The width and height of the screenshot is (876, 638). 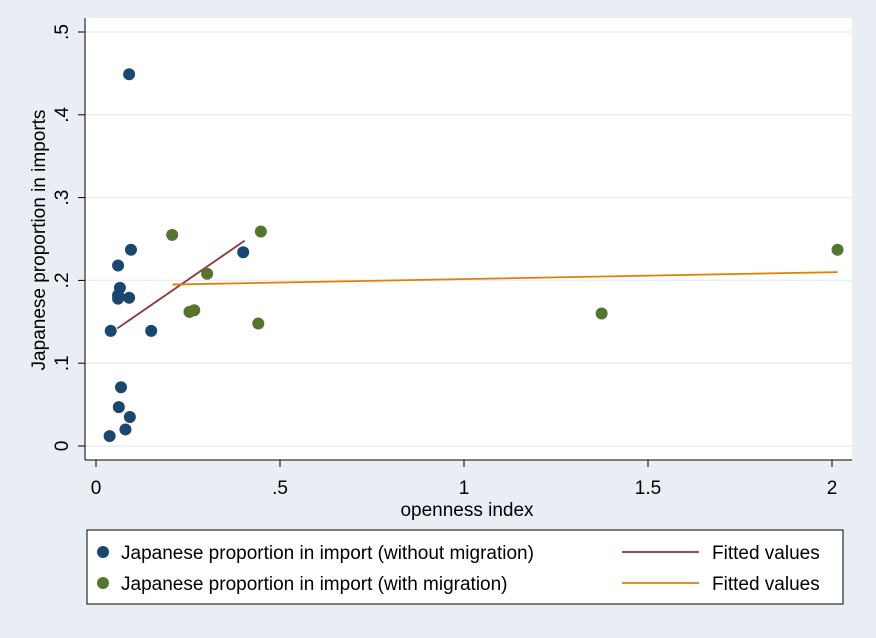 I want to click on y-axis-title: Japanese proportion in imports, so click(x=39, y=240).